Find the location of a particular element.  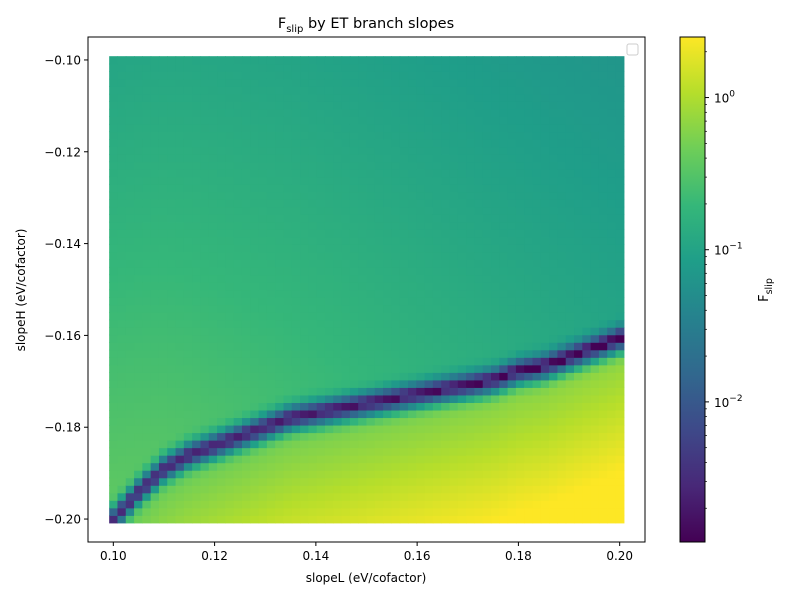

y-tick-label: −0.20 is located at coordinates (62, 520).